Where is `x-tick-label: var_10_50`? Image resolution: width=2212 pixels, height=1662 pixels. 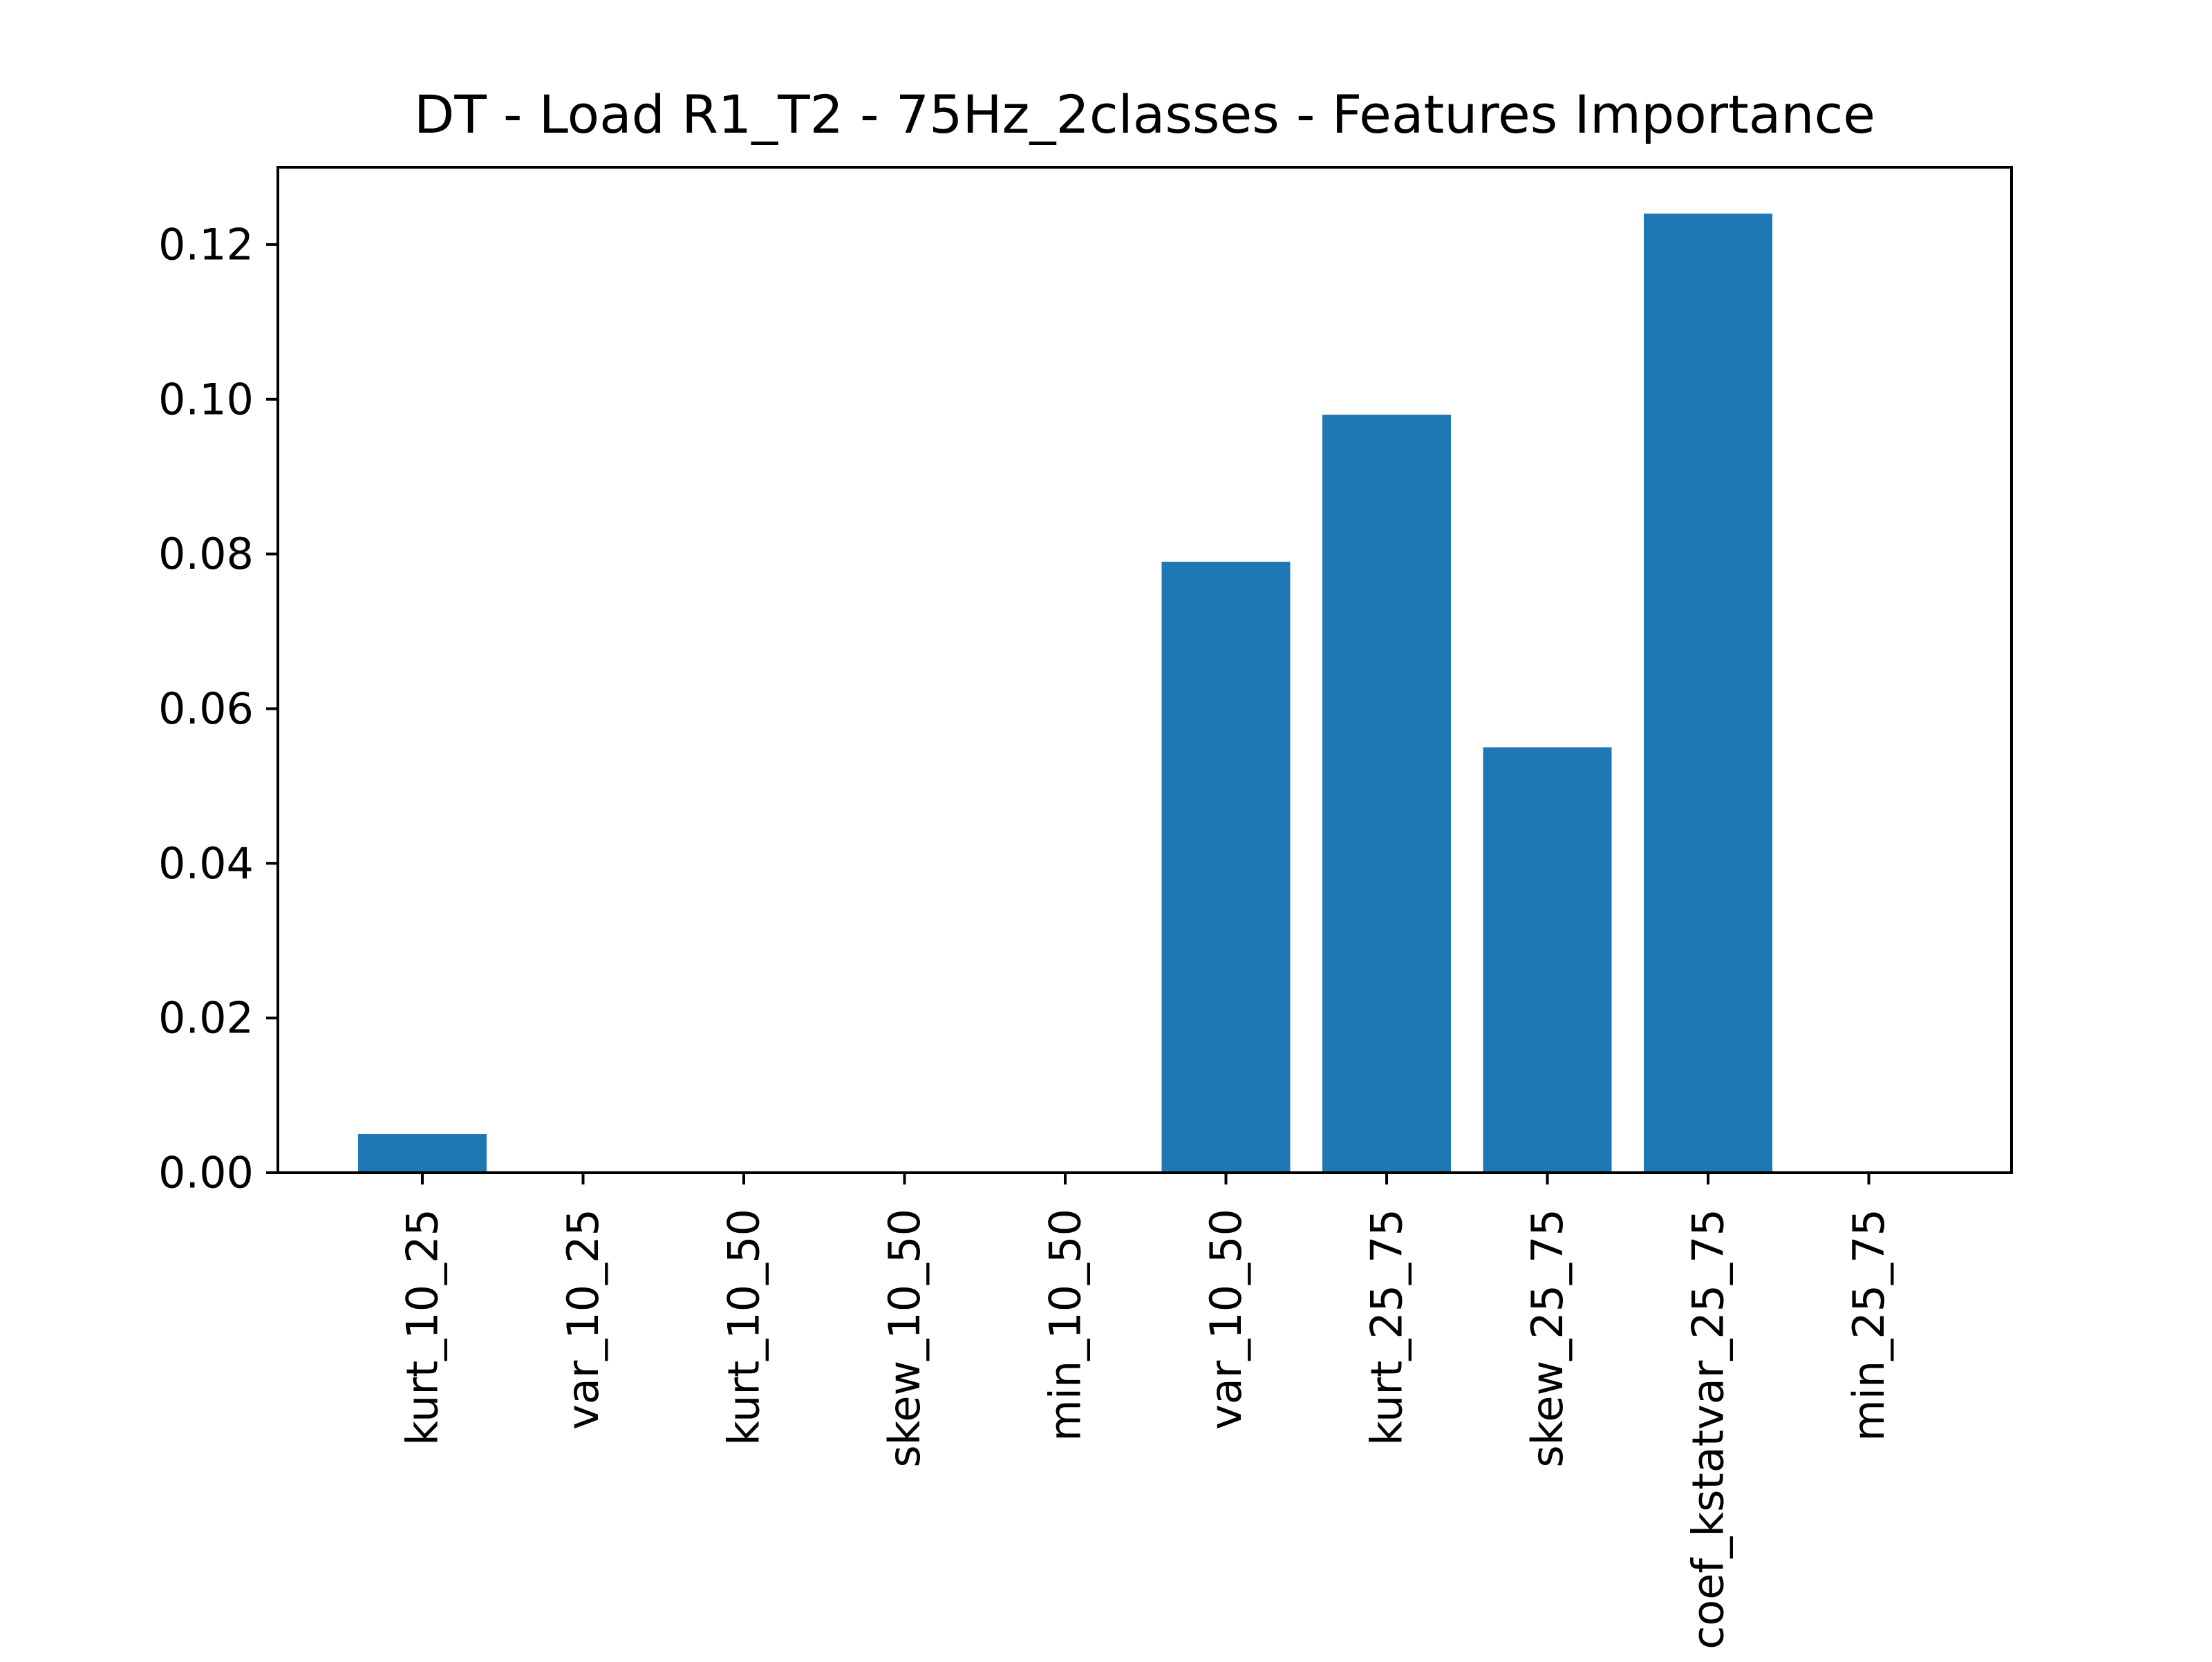
x-tick-label: var_10_50 is located at coordinates (1226, 1320).